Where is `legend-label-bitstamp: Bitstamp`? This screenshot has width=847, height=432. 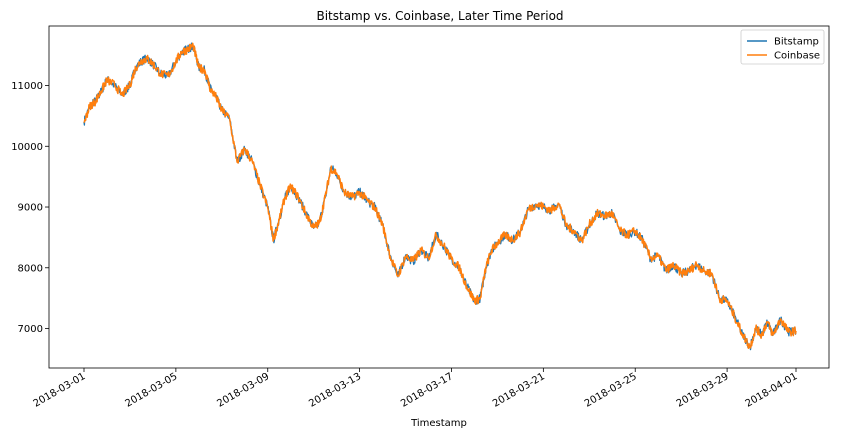 legend-label-bitstamp: Bitstamp is located at coordinates (796, 42).